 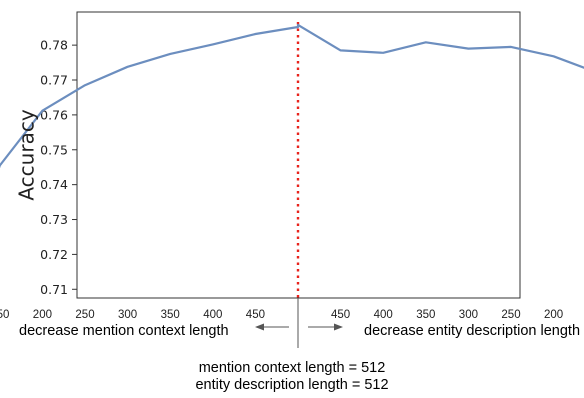 I want to click on x-tick-label-entity: 300, so click(x=468, y=315).